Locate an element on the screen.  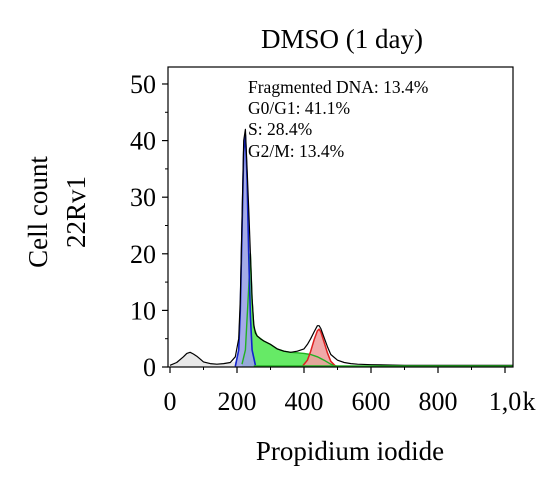
y-axis-label-cell-line: 22Rv1 is located at coordinates (76, 212).